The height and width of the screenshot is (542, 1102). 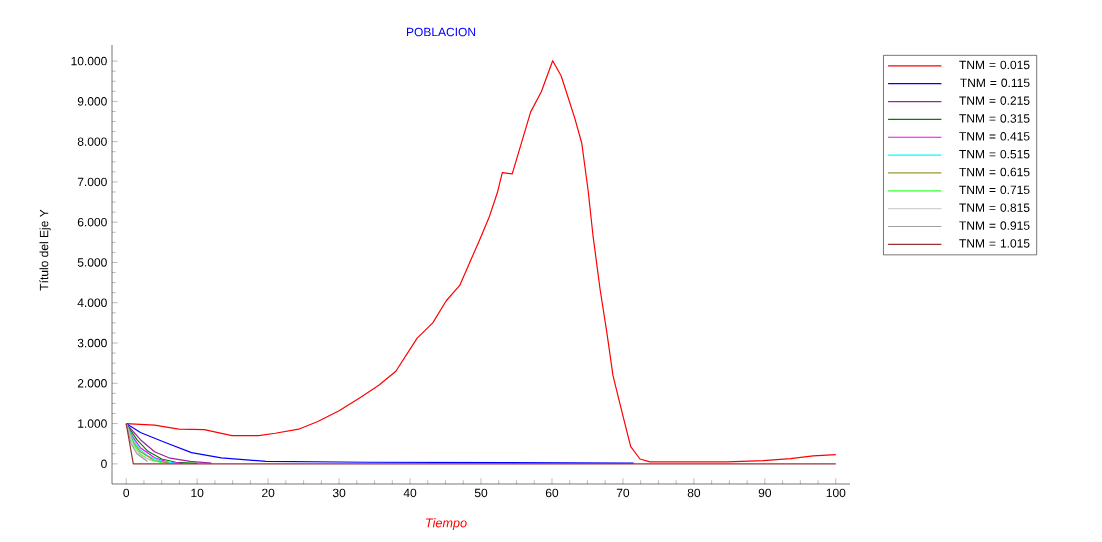 What do you see at coordinates (92, 423) in the screenshot?
I see `y-tick-label: 1.000` at bounding box center [92, 423].